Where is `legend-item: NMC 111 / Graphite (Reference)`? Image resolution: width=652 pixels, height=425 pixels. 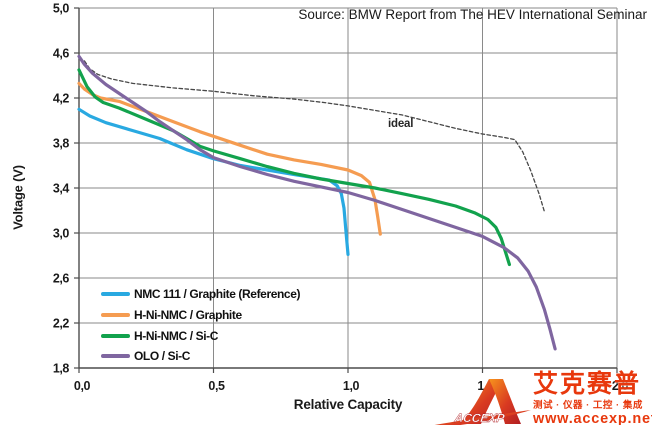
legend-item: NMC 111 / Graphite (Reference) is located at coordinates (200, 294).